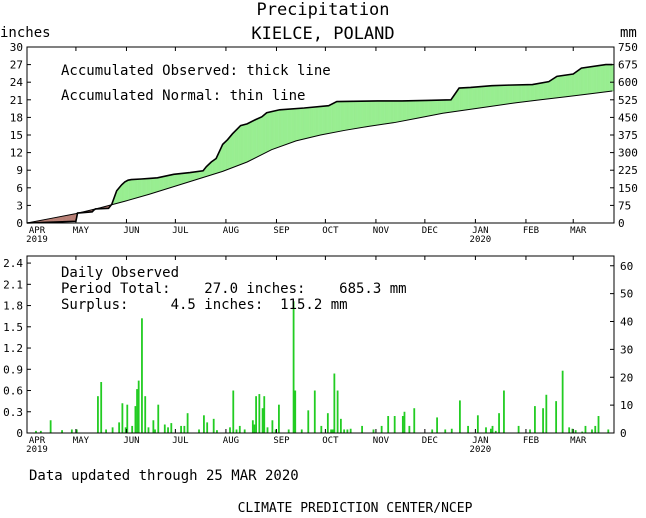  I want to click on y-tick-label-mm: 675, so click(628, 65).